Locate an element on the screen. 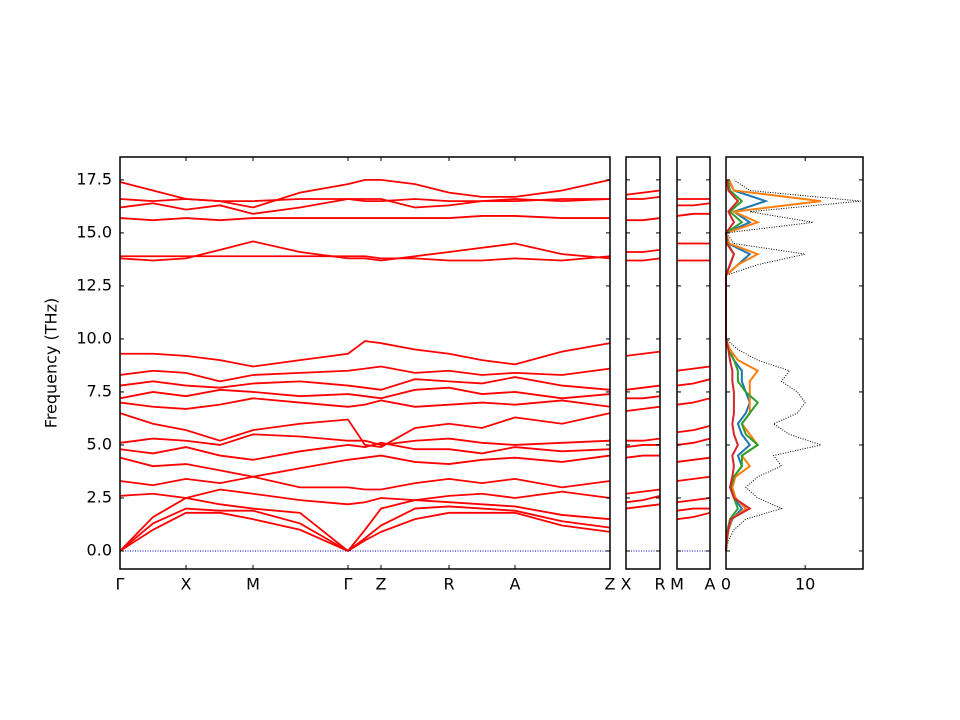  y-tick-label: 17.5 is located at coordinates (94, 178).